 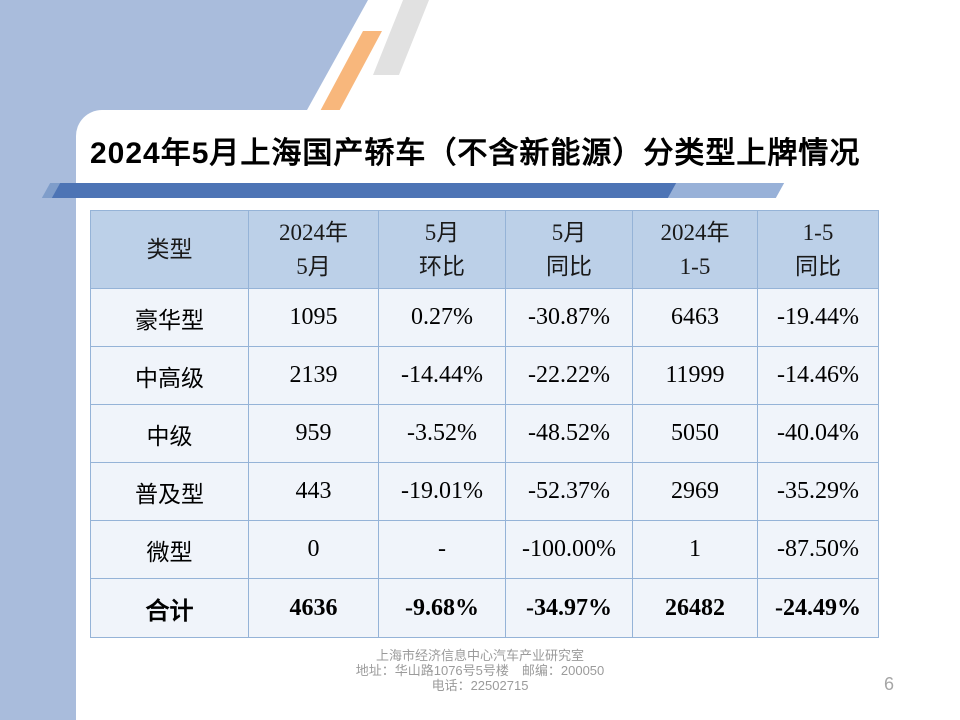 What do you see at coordinates (818, 549) in the screenshot?
I see `value-cell: -87.50%` at bounding box center [818, 549].